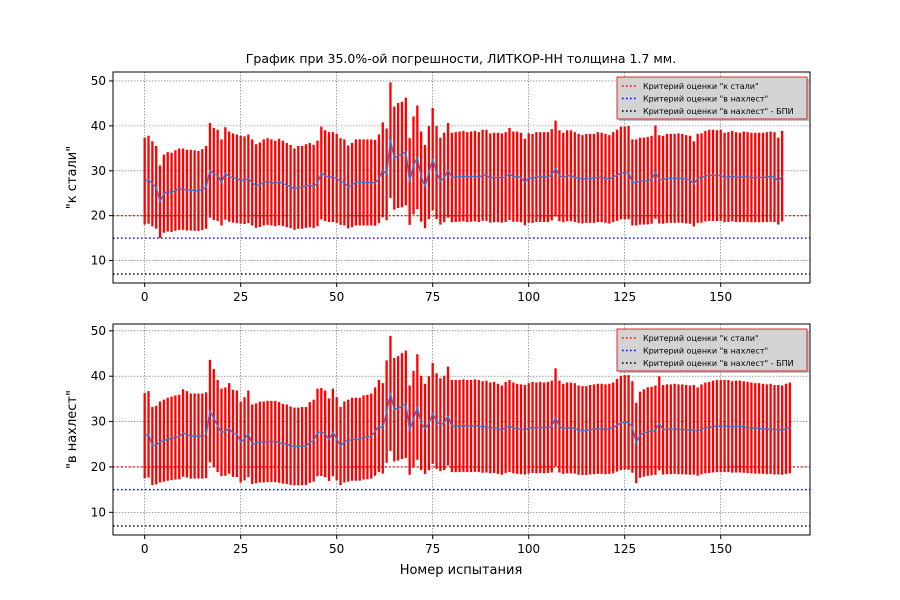 Image resolution: width=900 pixels, height=600 pixels. I want to click on y-axis-label: "в нахлест", so click(72, 429).